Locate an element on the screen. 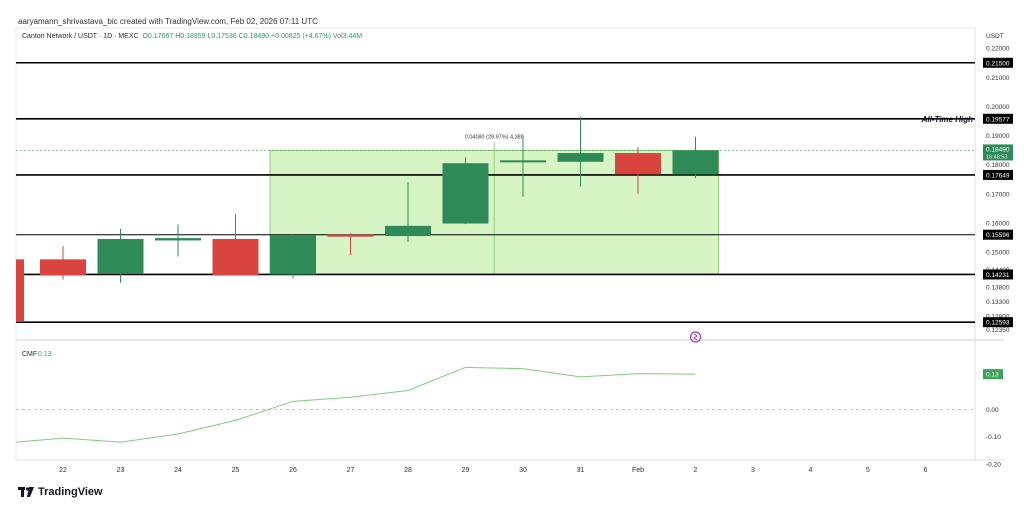 The height and width of the screenshot is (512, 1024). low-label: L is located at coordinates (209, 36).